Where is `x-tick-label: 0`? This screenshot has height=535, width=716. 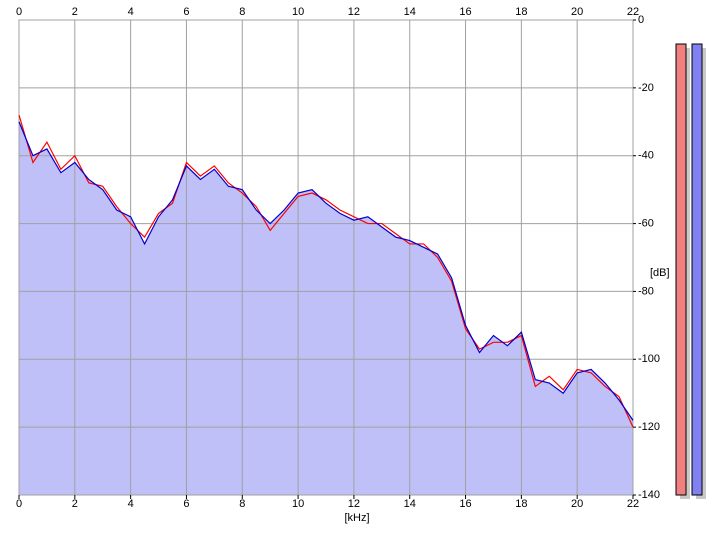
x-tick-label: 0 is located at coordinates (19, 504).